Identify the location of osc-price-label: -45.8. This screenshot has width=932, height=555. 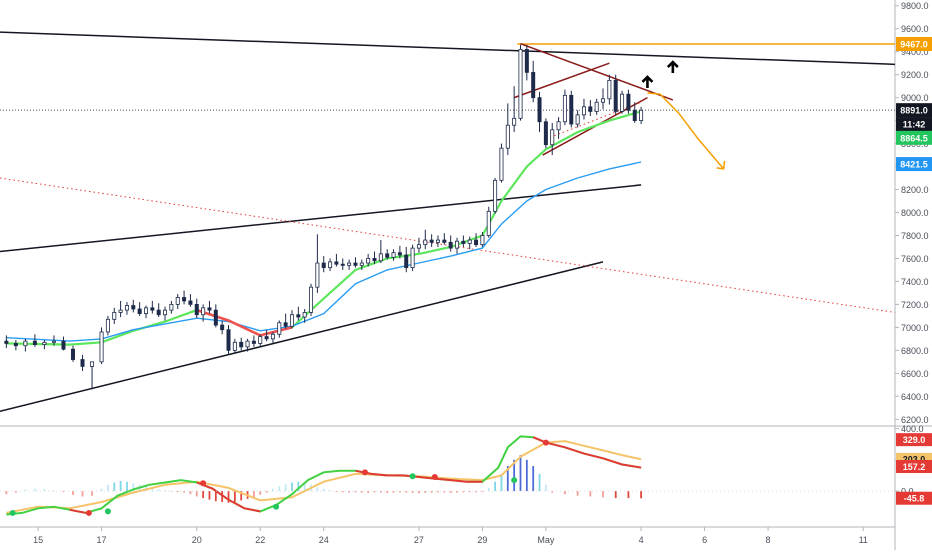
(914, 499).